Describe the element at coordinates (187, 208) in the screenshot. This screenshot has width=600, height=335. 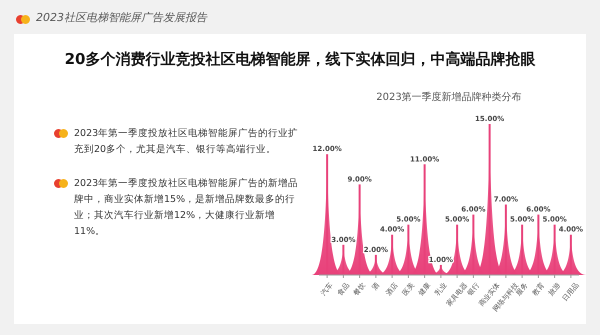
I see `text: 2023年第一季度投放社区电梯智能屏广告的新增品牌中，商业实体新增15%，是新增品牌数最多的行业；其次汽车行业新增12%，大健康行业新增11%。` at that location.